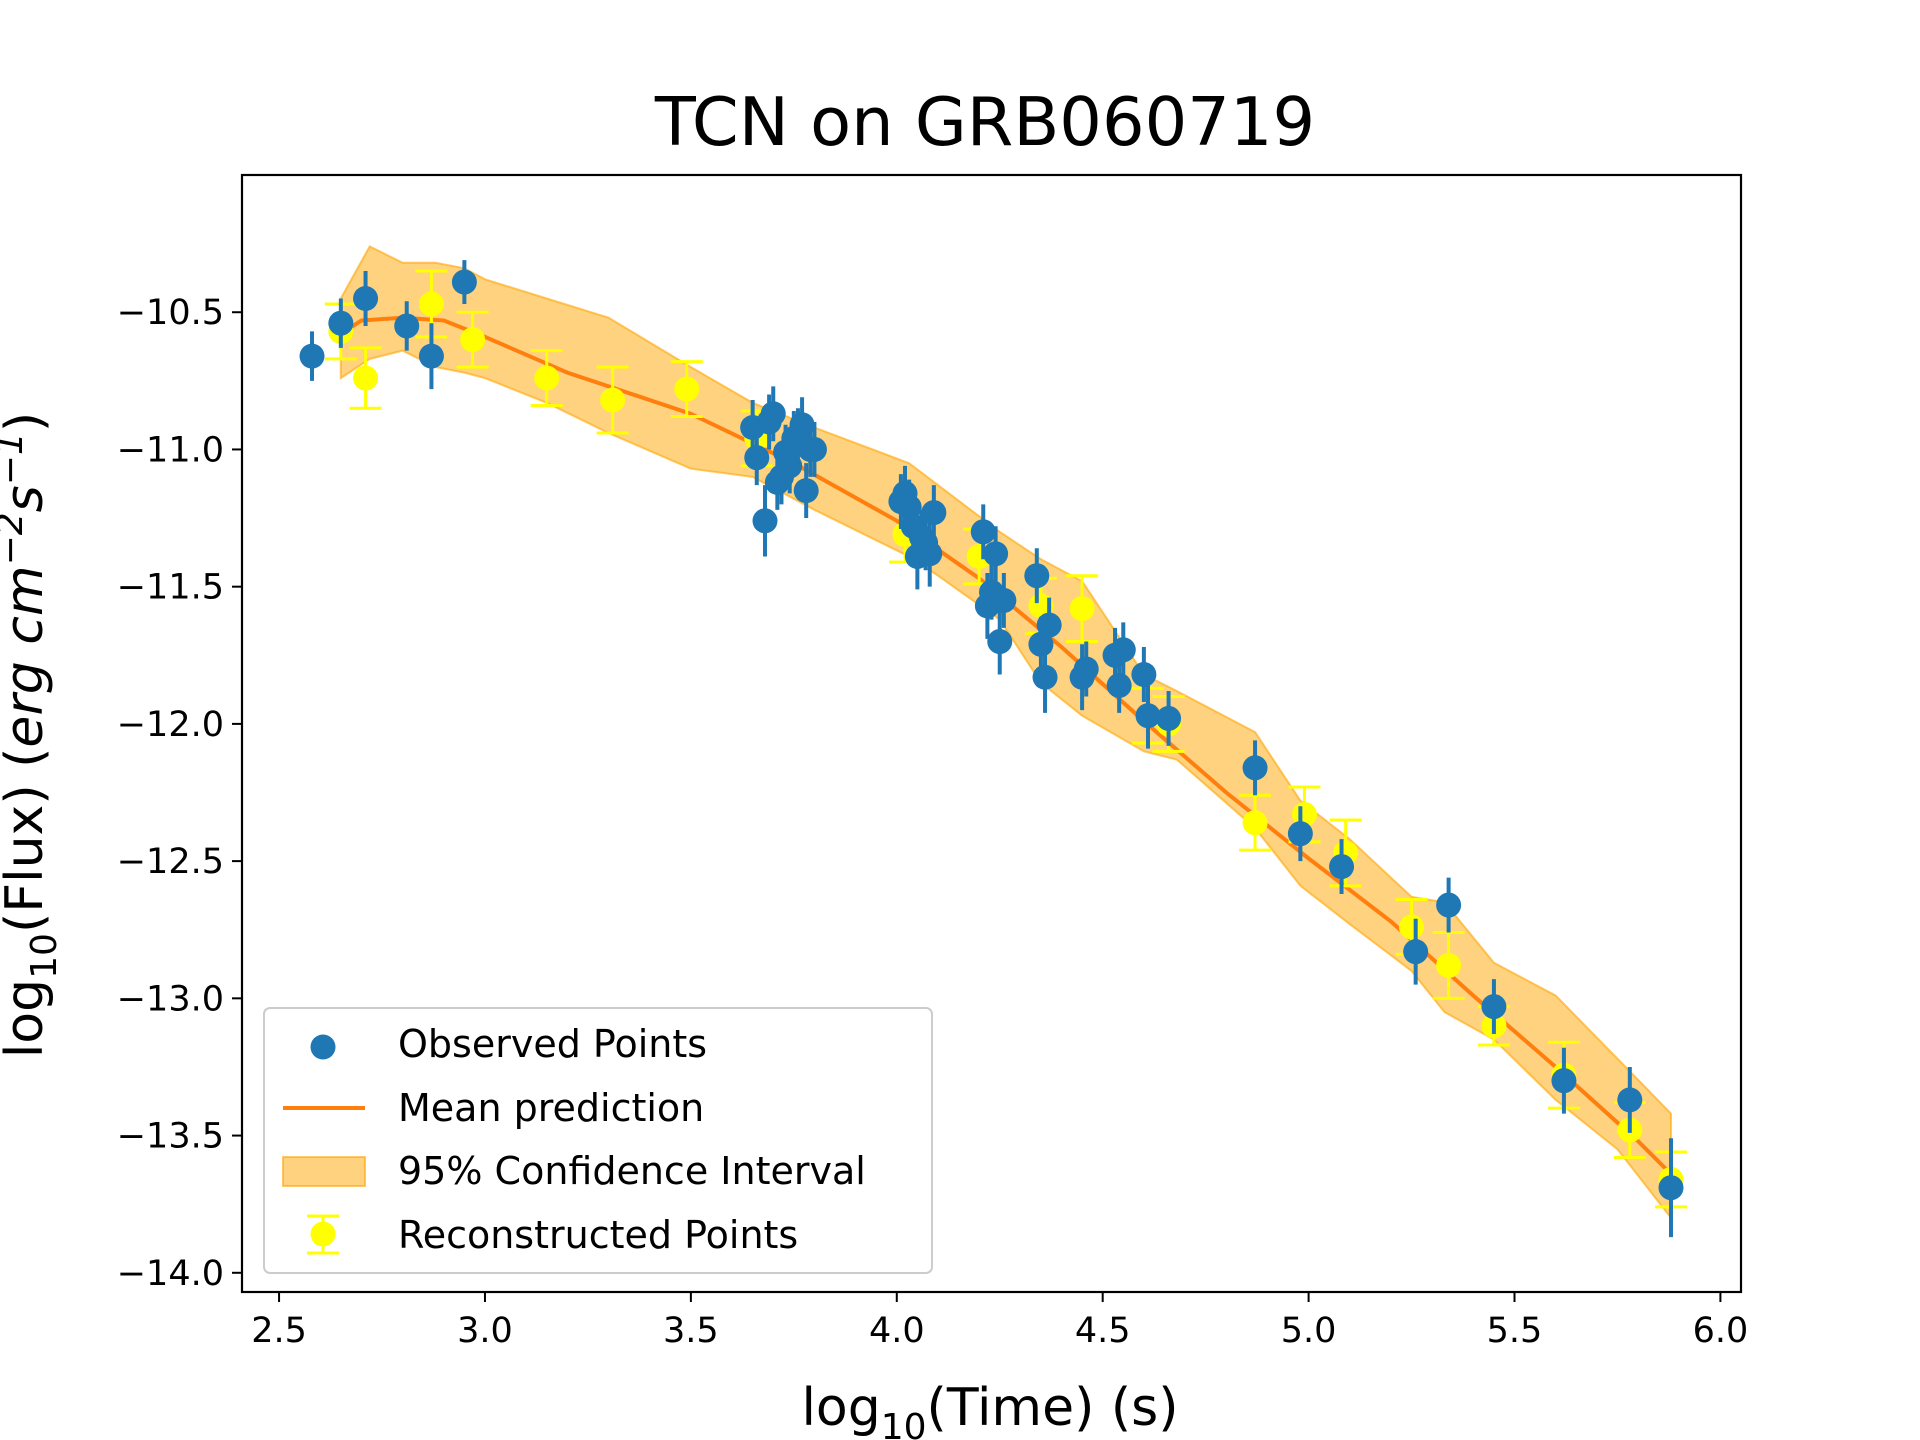 This screenshot has width=1920, height=1440. Describe the element at coordinates (1309, 1331) in the screenshot. I see `x-tick-label: 5.0` at that location.